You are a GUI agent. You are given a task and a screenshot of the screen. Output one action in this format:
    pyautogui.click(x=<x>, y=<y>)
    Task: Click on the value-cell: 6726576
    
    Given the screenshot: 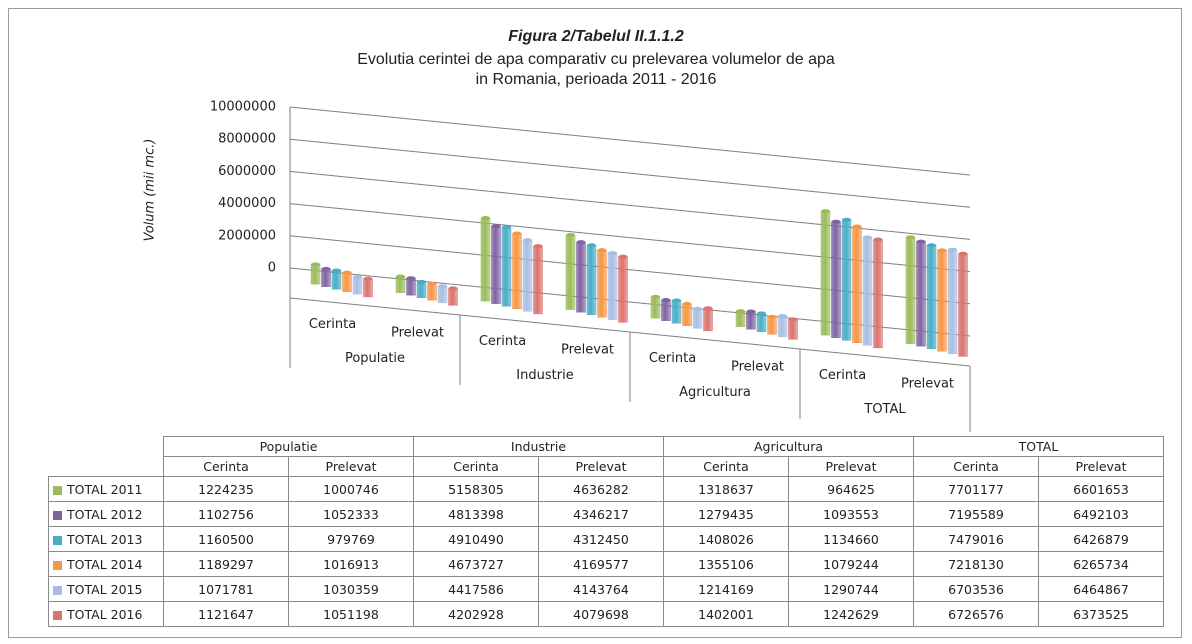 What is the action you would take?
    pyautogui.click(x=976, y=614)
    